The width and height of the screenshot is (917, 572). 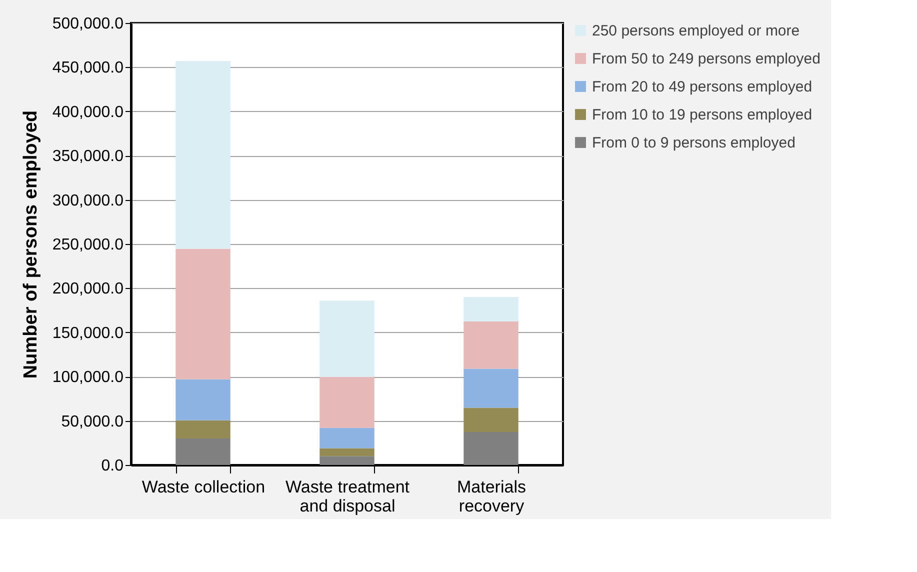 I want to click on y-tick-label: 100,000.0, so click(x=88, y=377).